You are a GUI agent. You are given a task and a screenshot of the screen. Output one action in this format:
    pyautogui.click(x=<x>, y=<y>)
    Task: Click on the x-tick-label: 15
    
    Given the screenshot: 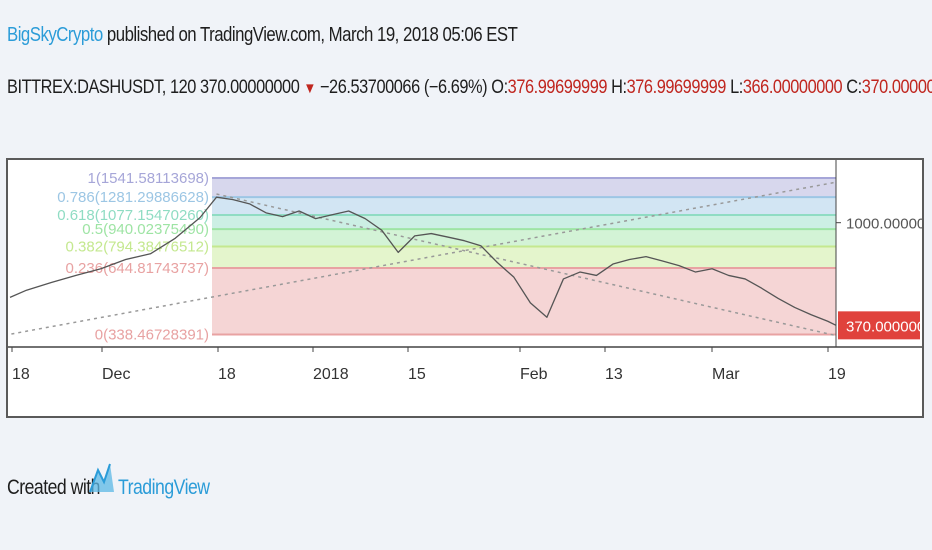 What is the action you would take?
    pyautogui.click(x=417, y=374)
    